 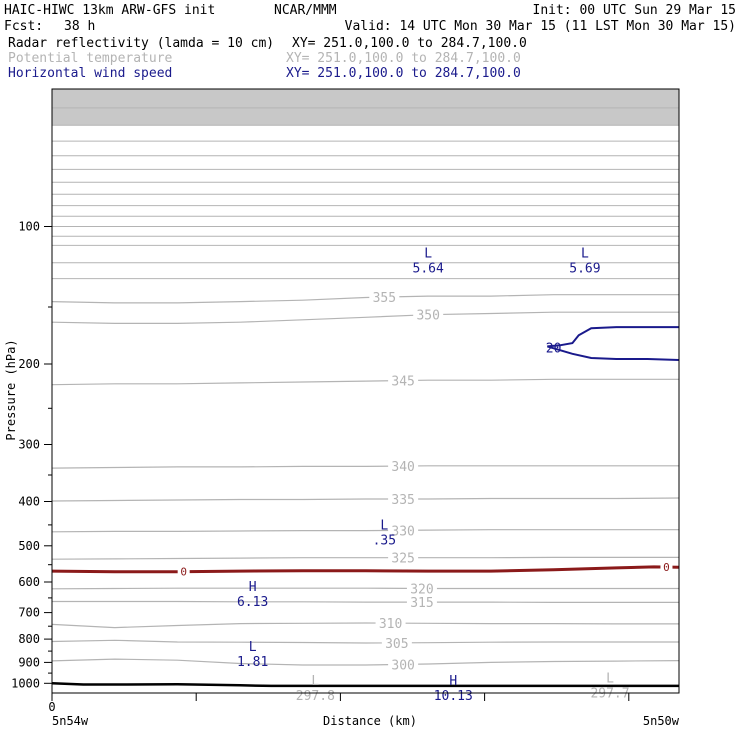 I want to click on extremum-value-3: 6.13, so click(x=252, y=602).